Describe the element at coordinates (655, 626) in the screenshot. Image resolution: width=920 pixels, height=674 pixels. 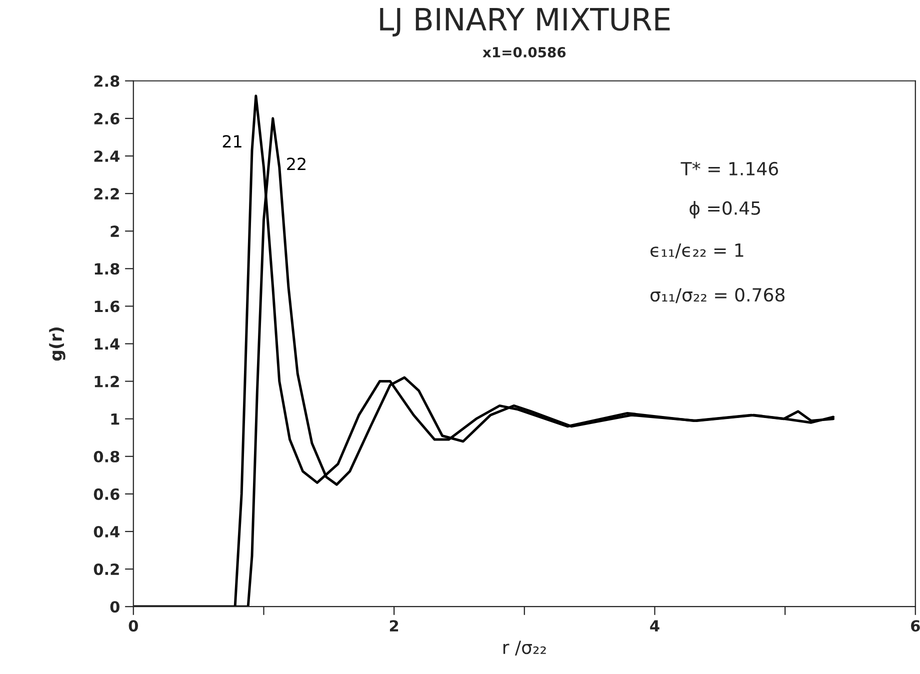
I see `x-tick-label: 4` at that location.